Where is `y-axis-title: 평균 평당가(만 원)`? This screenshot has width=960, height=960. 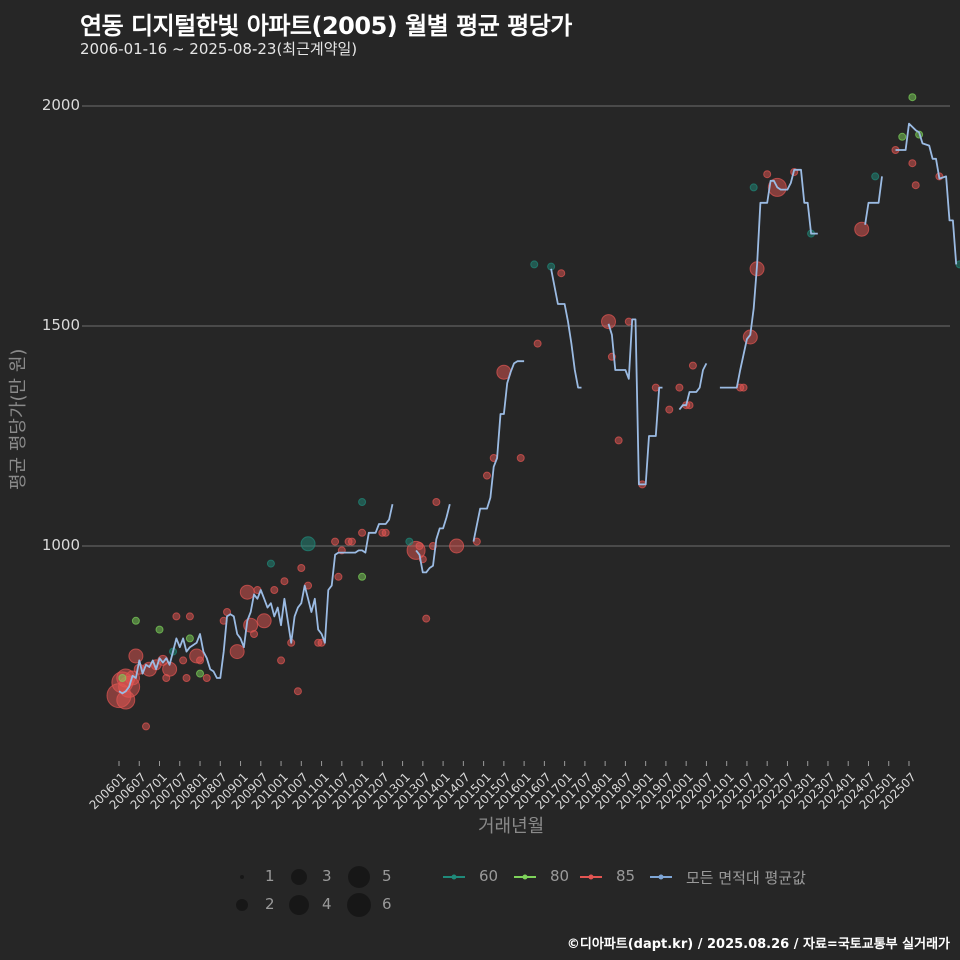
y-axis-title: 평균 평당가(만 원) is located at coordinates (18, 419).